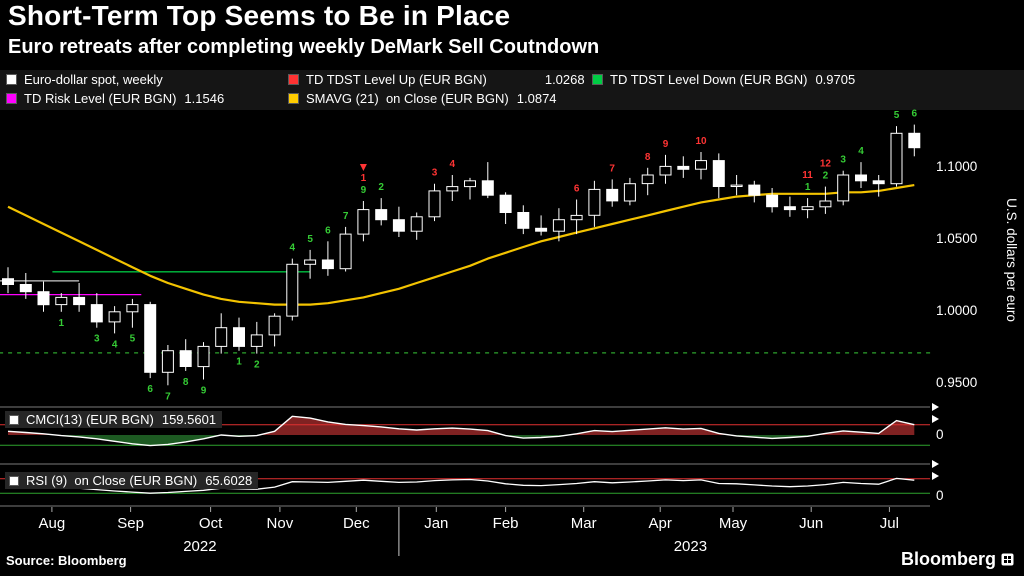 The width and height of the screenshot is (1024, 576). Describe the element at coordinates (229, 480) in the screenshot. I see `rsi-value: 65.6028` at that location.